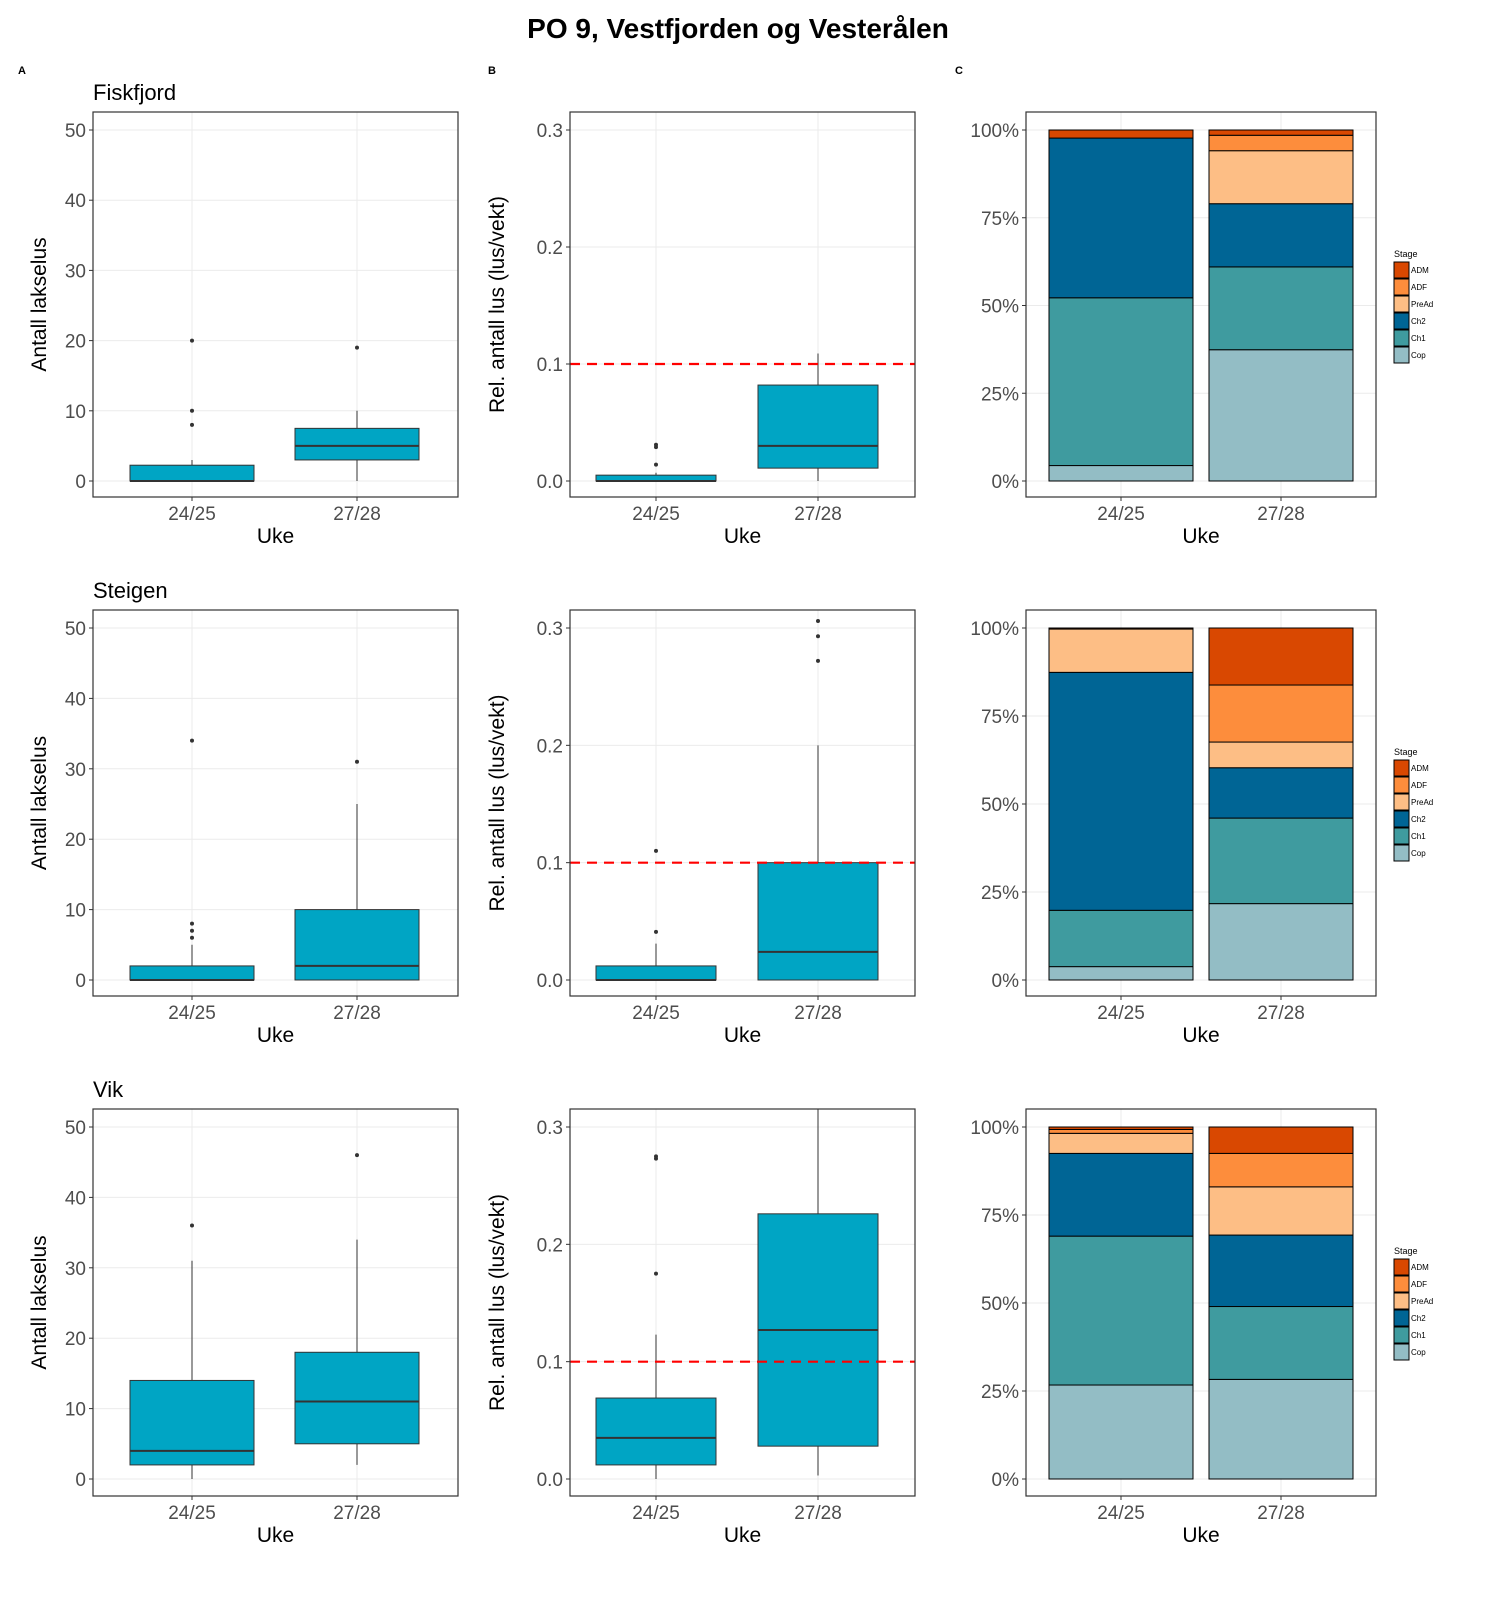 The height and width of the screenshot is (1600, 1500). I want to click on legend-title: Stage, so click(1406, 1251).